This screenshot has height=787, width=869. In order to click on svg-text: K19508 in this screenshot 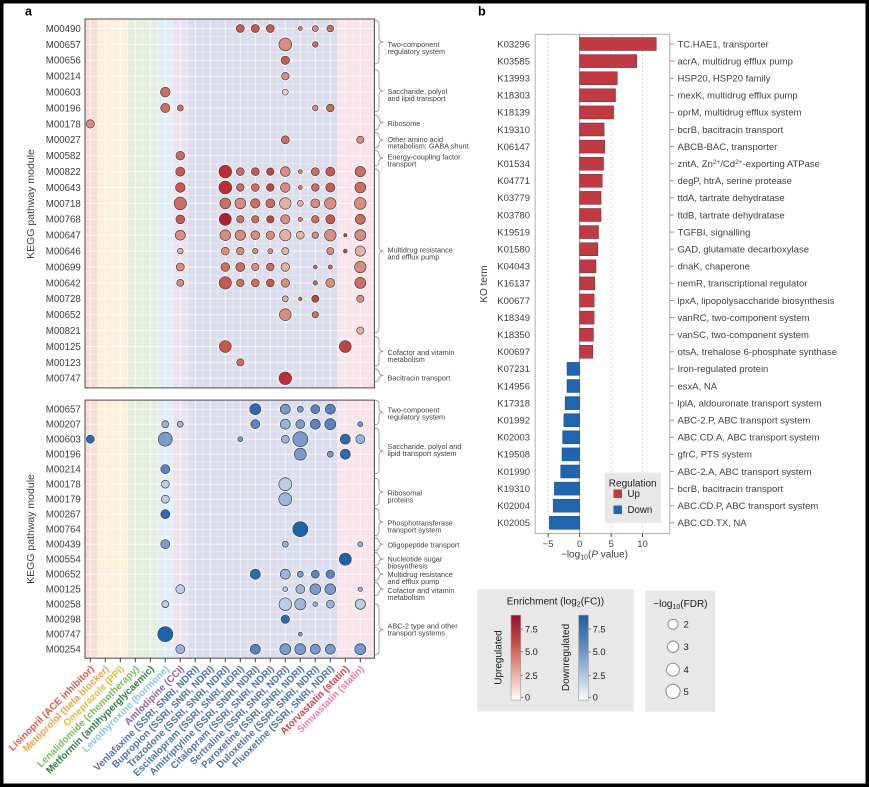, I will do `click(513, 455)`.